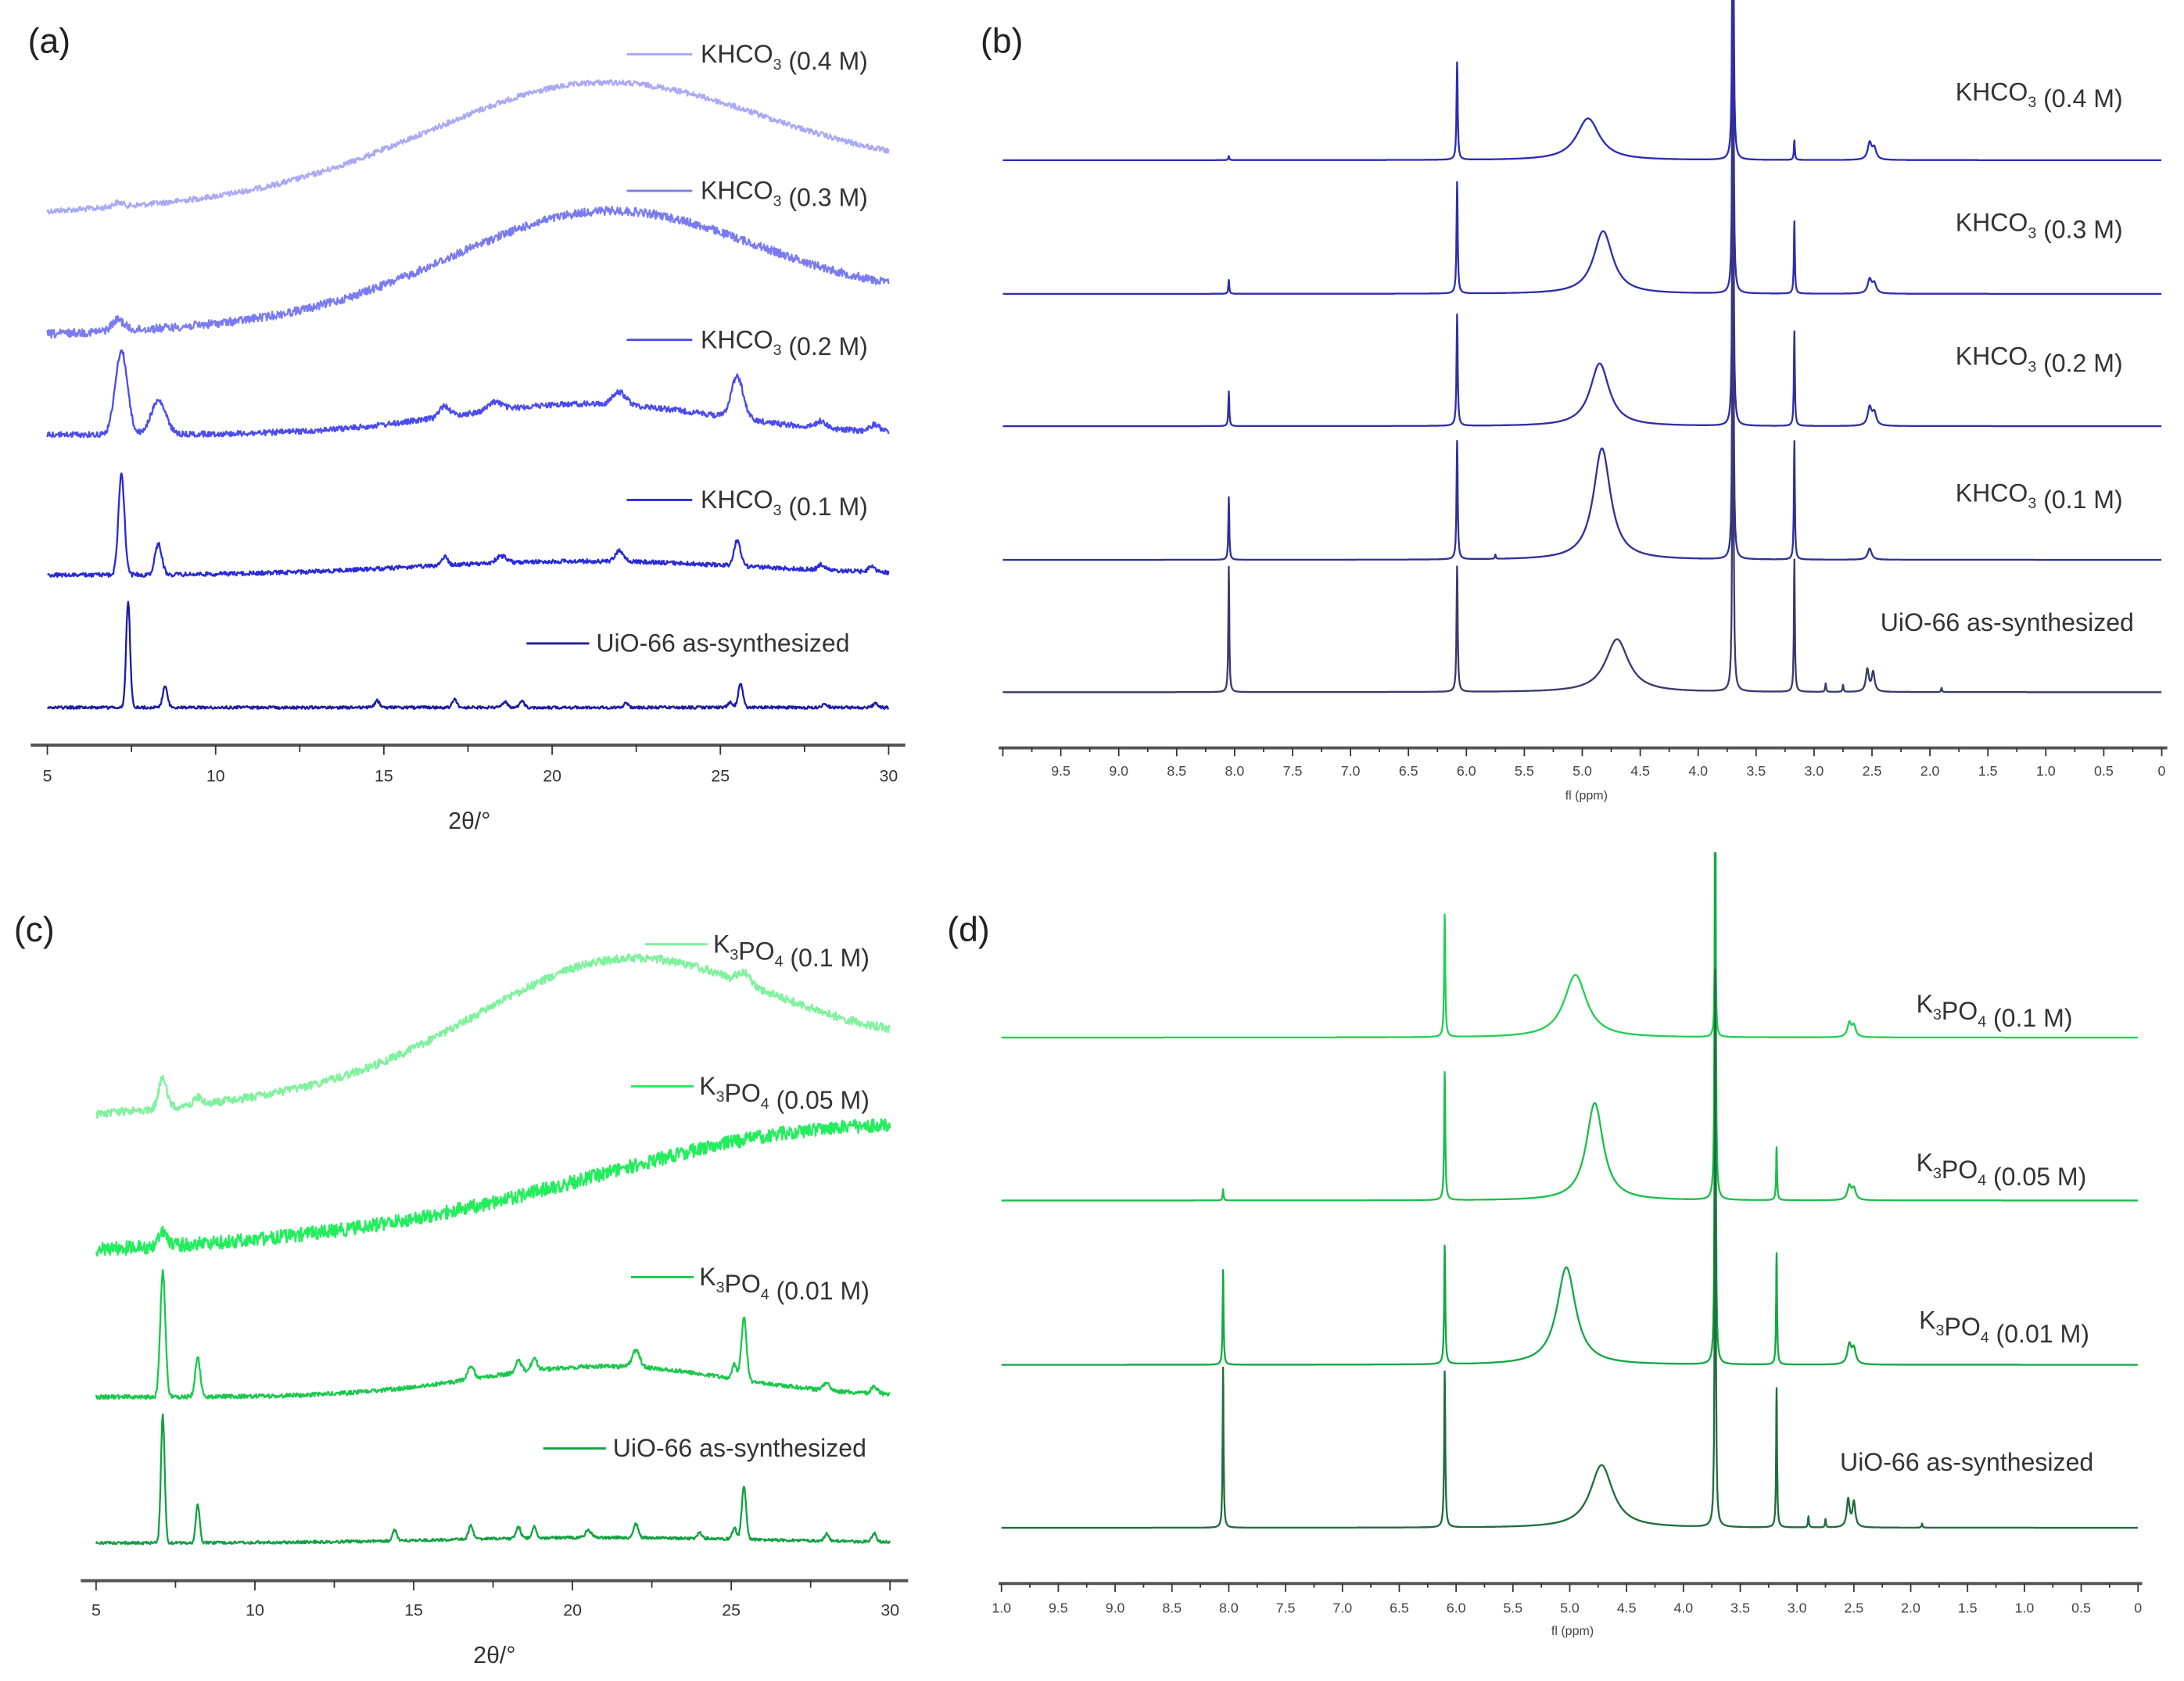  I want to click on panel-label-a: (a), so click(49, 42).